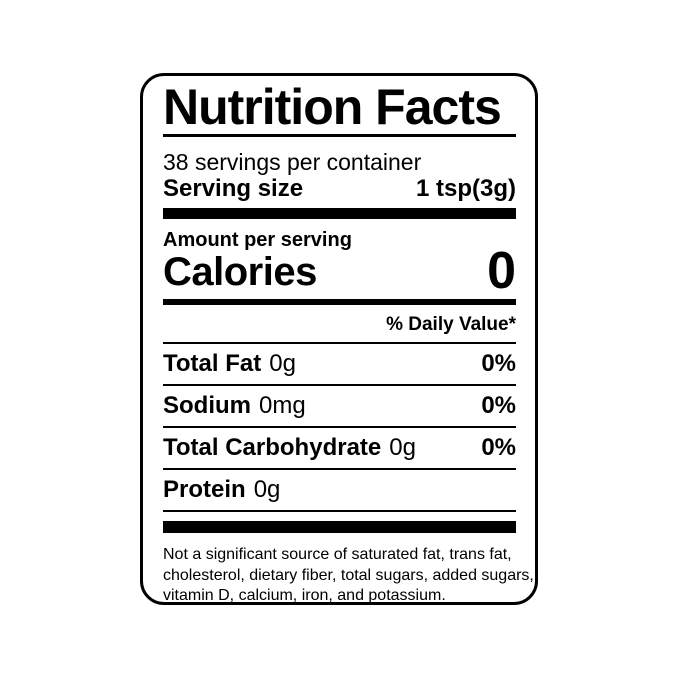 The image size is (679, 679). I want to click on serving-size-row: Serving size 1 tsp(3g), so click(339, 188).